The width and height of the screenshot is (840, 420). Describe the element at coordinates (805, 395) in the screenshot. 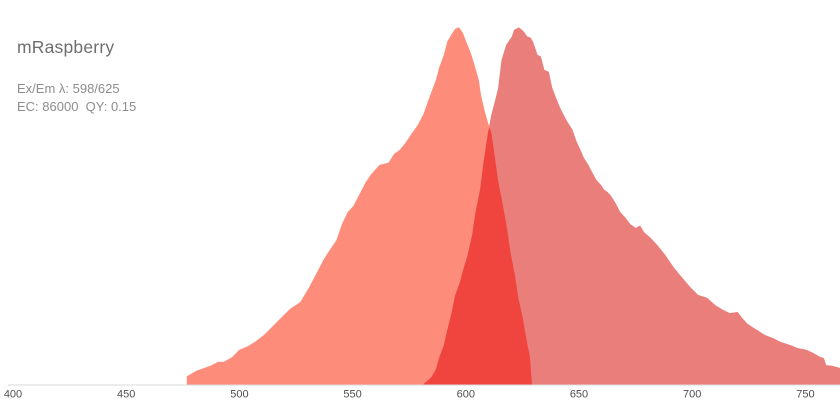

I see `x-tick-label: 750` at that location.